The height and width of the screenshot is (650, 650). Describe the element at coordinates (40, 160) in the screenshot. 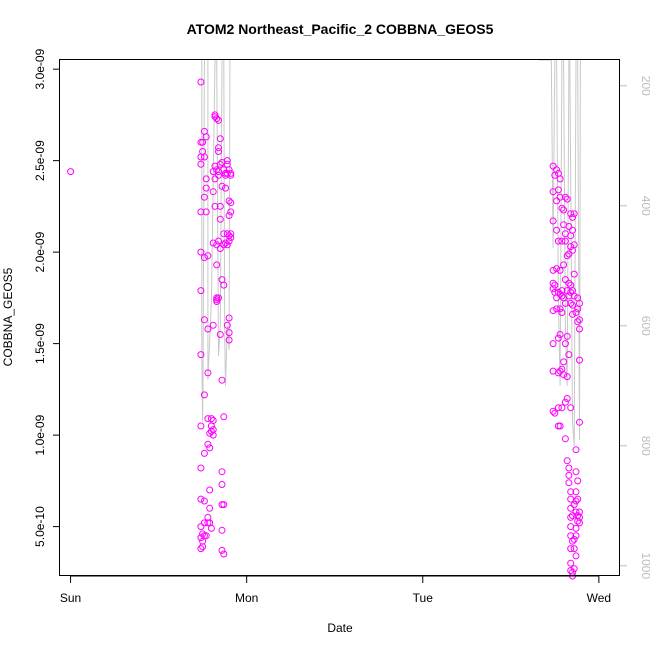

I see `y-tick-label: 2.5e-09` at that location.